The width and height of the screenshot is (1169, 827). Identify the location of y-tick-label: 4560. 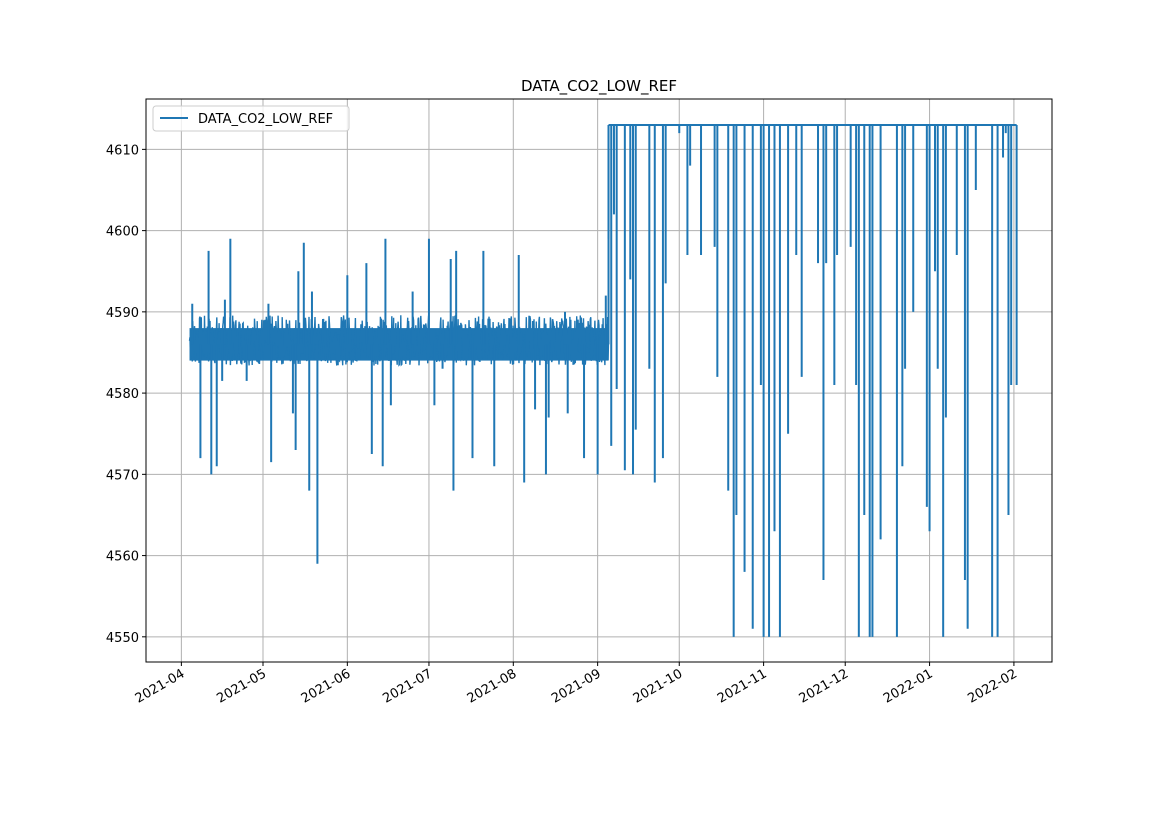
(122, 557).